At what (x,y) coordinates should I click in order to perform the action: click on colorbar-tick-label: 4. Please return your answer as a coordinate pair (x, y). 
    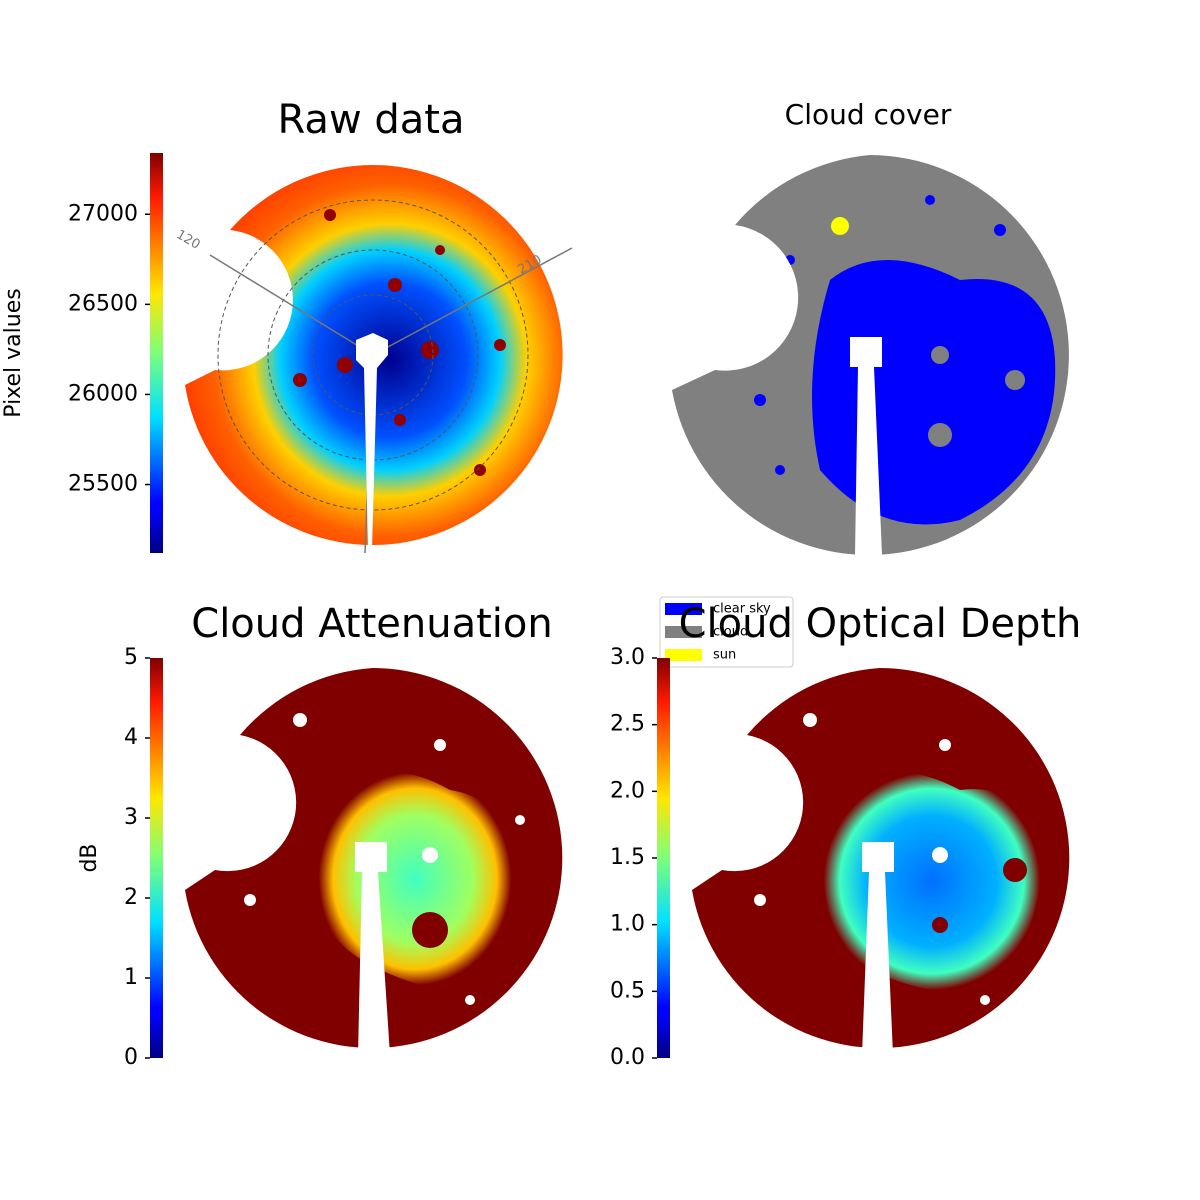
    Looking at the image, I should click on (131, 737).